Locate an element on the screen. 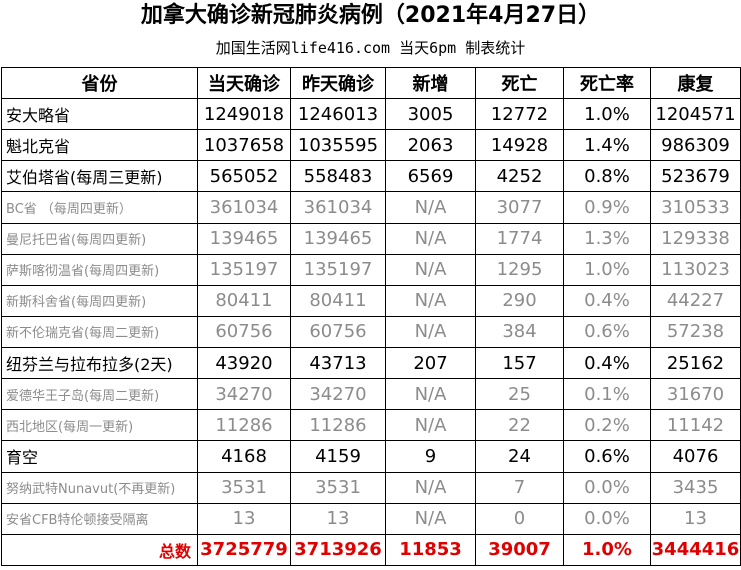 Image resolution: width=741 pixels, height=570 pixels. value-cell: 1037658 is located at coordinates (244, 145).